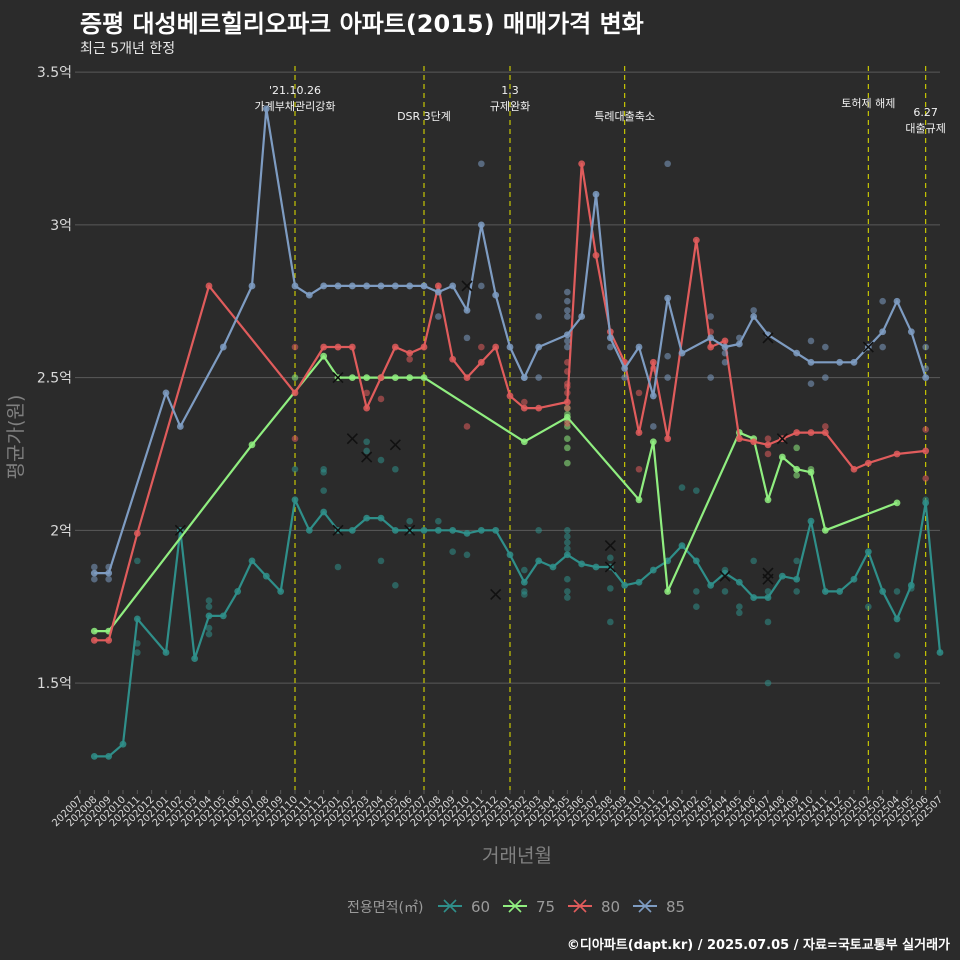 This screenshot has width=960, height=960. I want to click on x-axis-title: 거래년월, so click(517, 856).